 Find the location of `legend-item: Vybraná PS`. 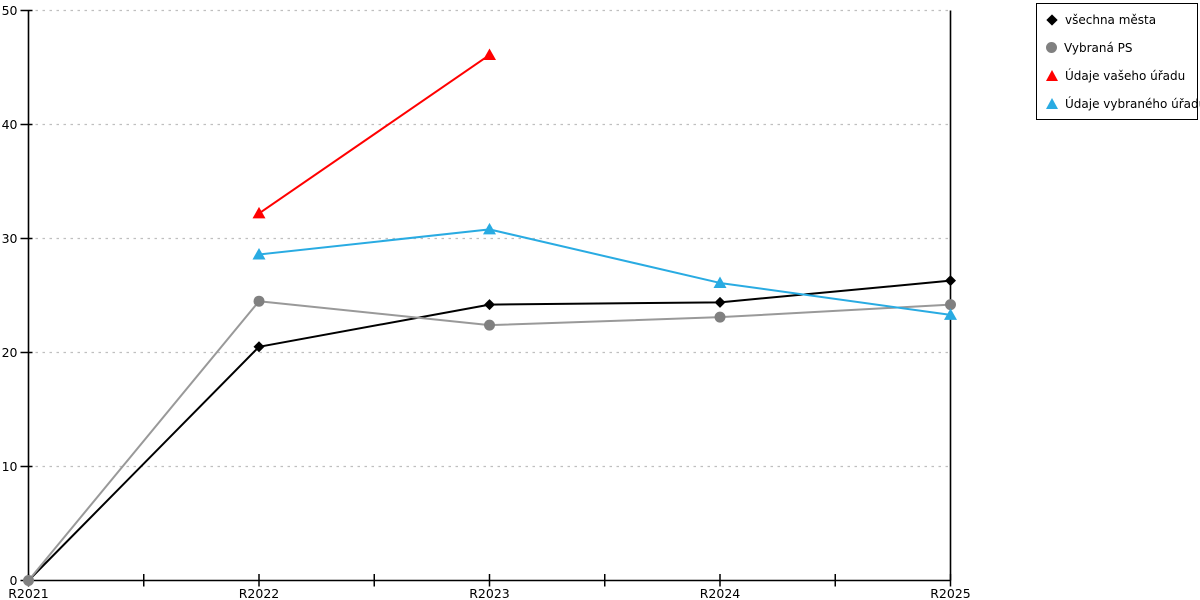

legend-item: Vybraná PS is located at coordinates (1121, 48).